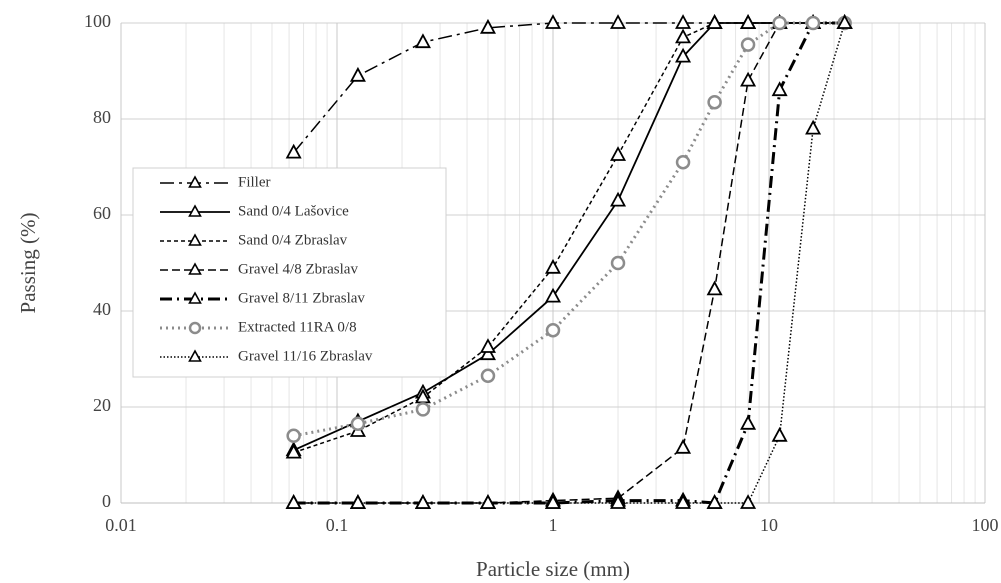  I want to click on legend-label: Filler, so click(254, 182).